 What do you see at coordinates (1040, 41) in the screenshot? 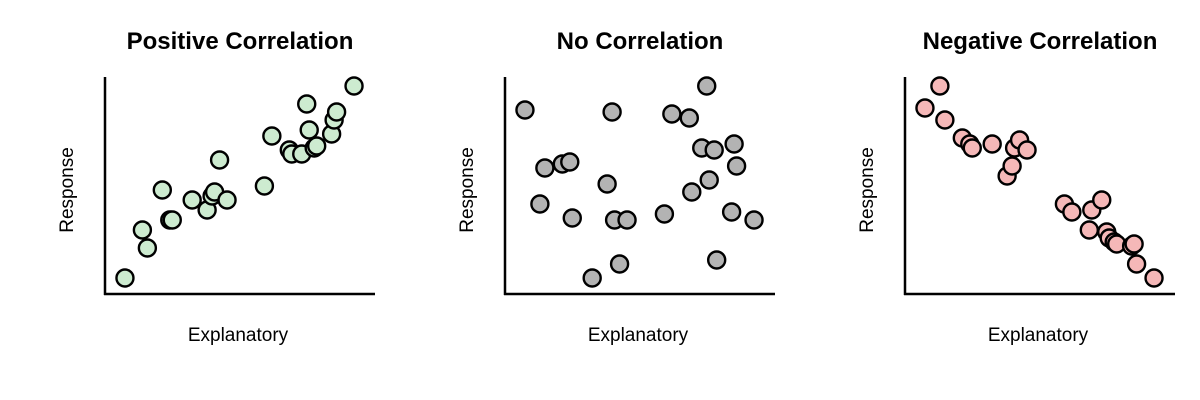
I see `panel-title: Negative Correlation` at bounding box center [1040, 41].